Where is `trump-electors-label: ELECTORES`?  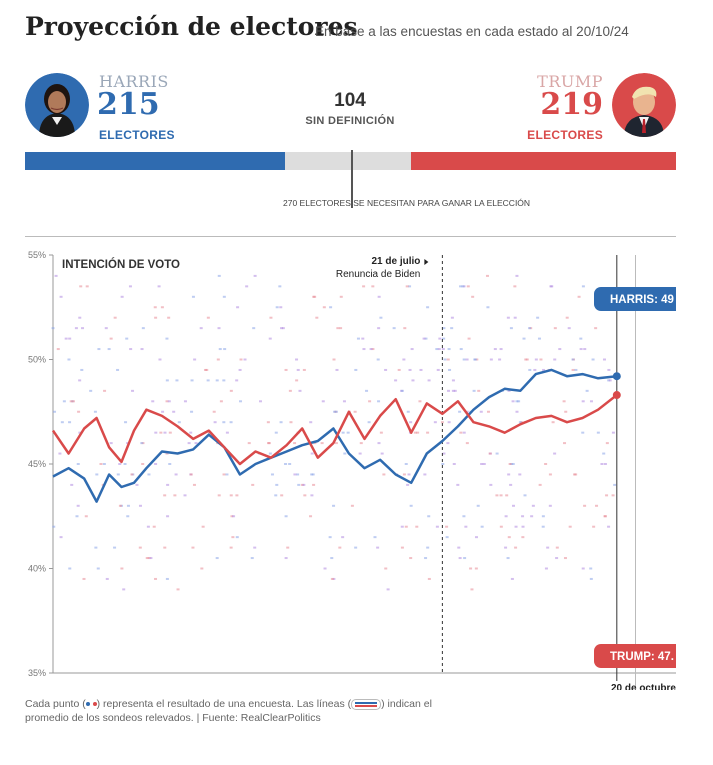 trump-electors-label: ELECTORES is located at coordinates (565, 135).